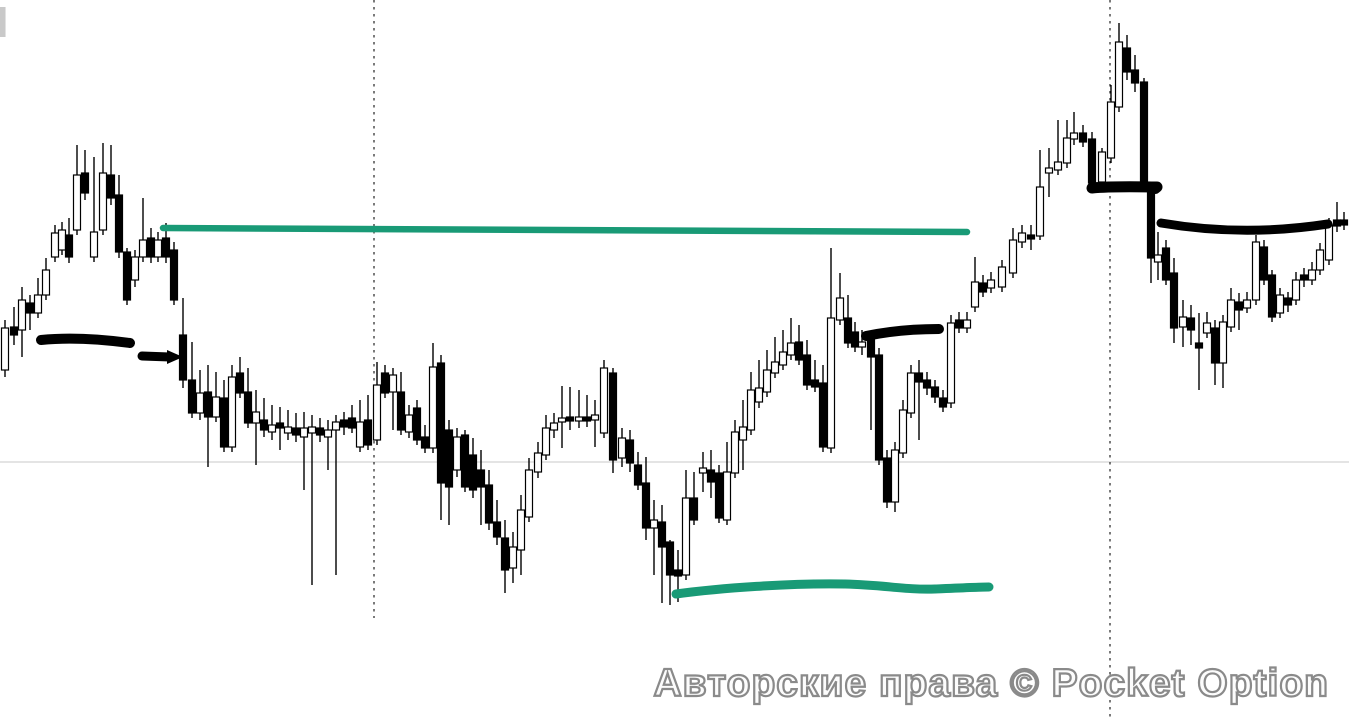 This screenshot has width=1349, height=717. Describe the element at coordinates (832, 589) in the screenshot. I see `support-level-squiggle` at that location.